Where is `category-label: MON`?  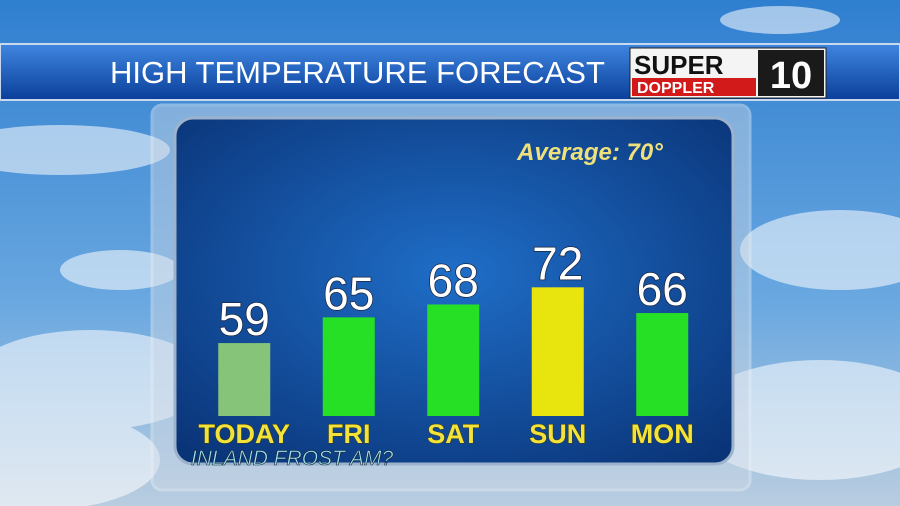
category-label: MON is located at coordinates (662, 434).